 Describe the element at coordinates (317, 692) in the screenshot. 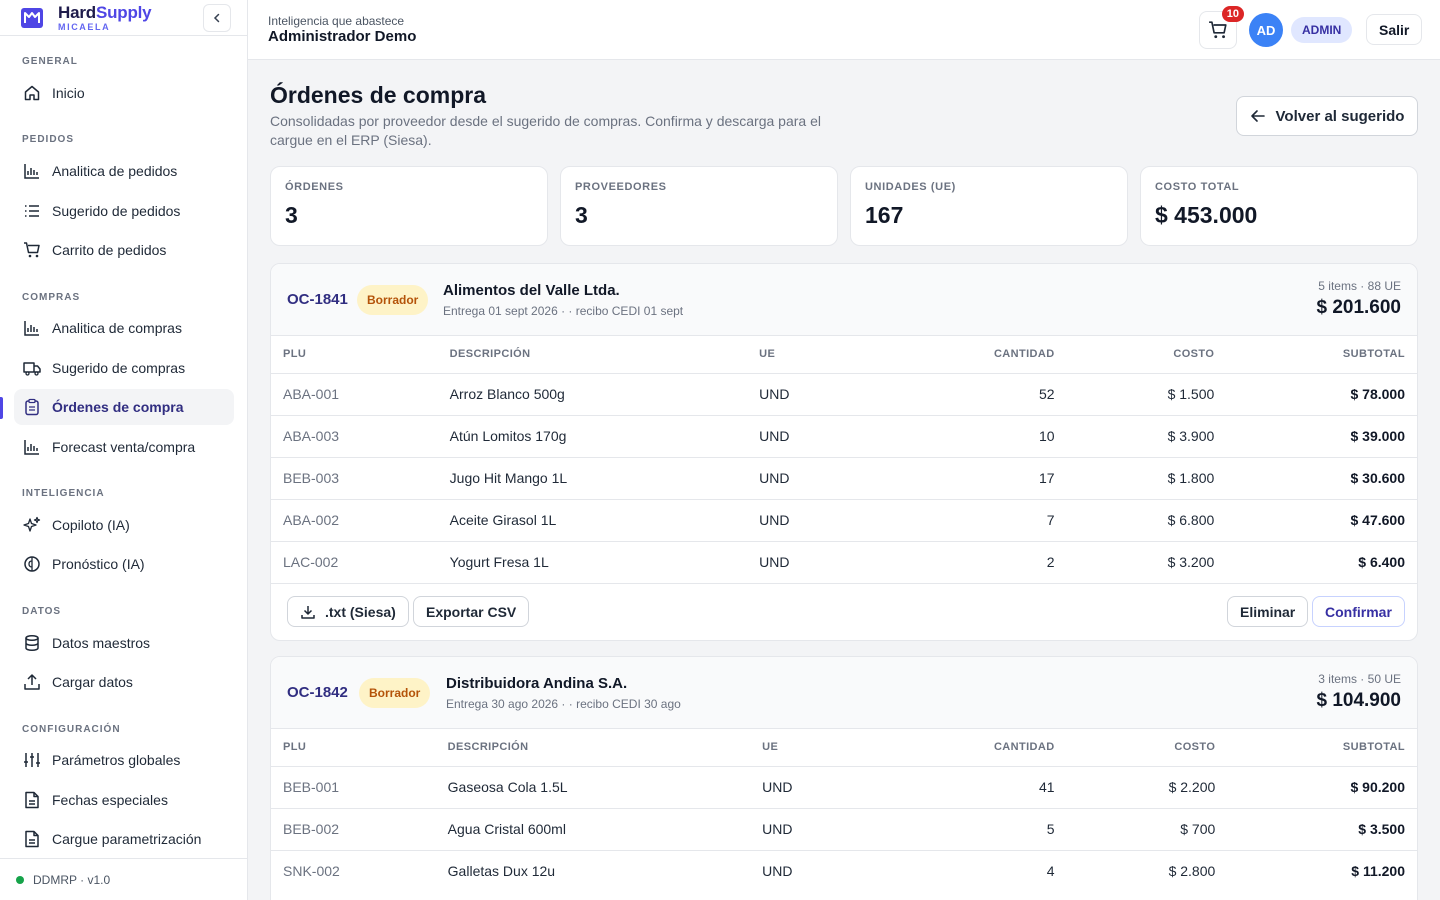

I see `order-id: OC-1842` at that location.